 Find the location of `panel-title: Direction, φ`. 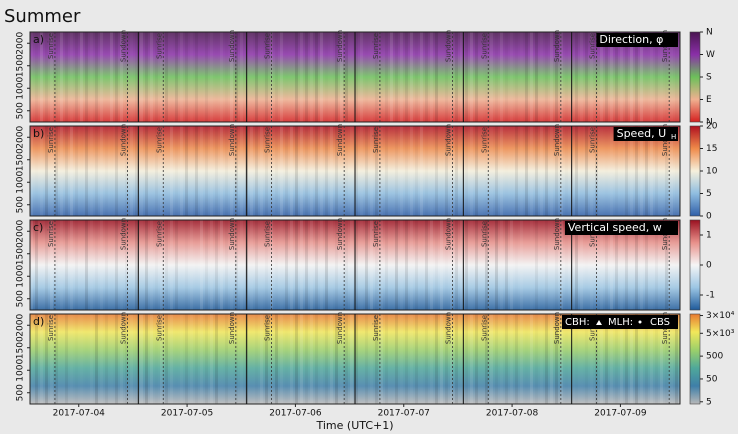

panel-title: Direction, φ is located at coordinates (631, 39).